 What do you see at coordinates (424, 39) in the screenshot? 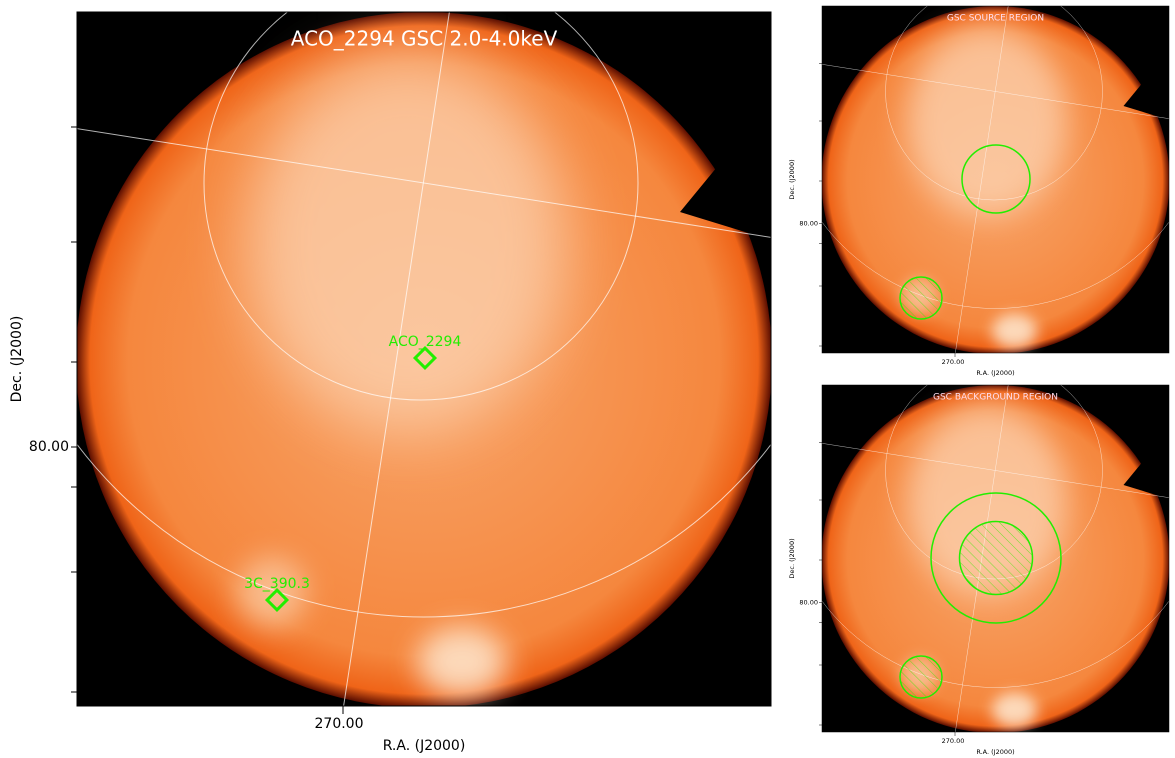
I see `plot-title: ACO_2294 GSC 2.0-4.0keV` at bounding box center [424, 39].